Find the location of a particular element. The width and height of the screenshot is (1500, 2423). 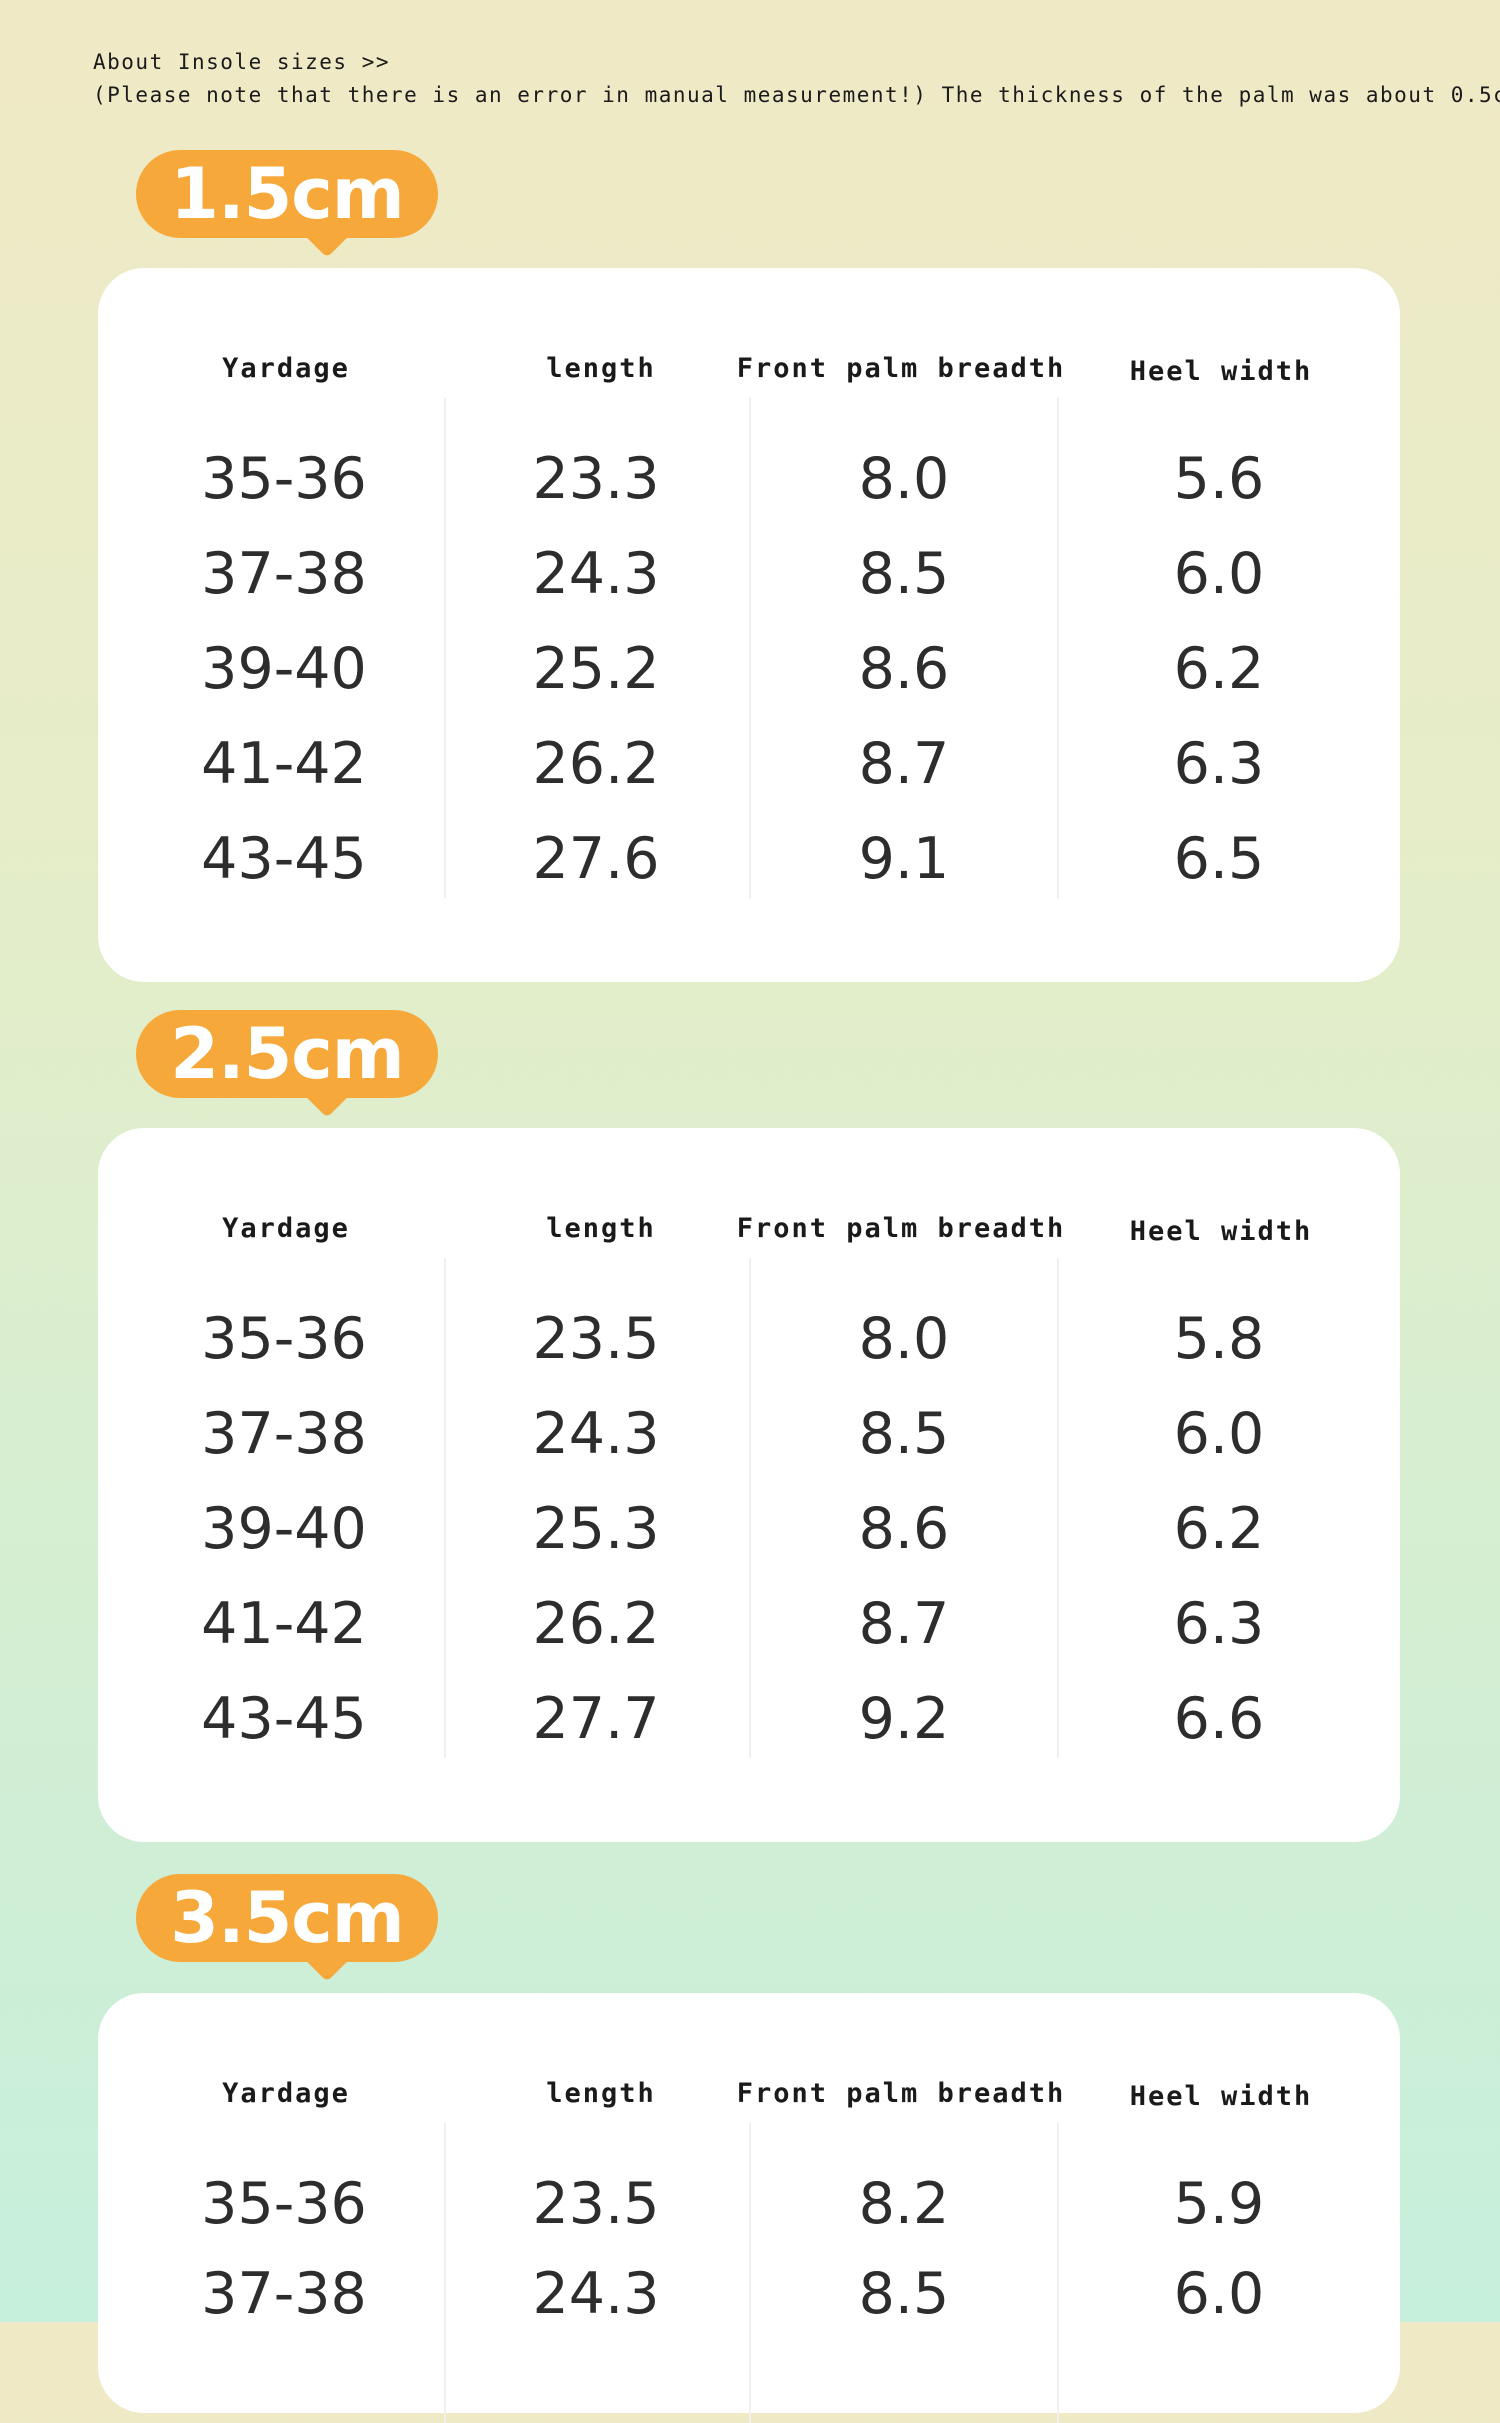

cell-front-palm-breadth: 9.1 is located at coordinates (904, 859).